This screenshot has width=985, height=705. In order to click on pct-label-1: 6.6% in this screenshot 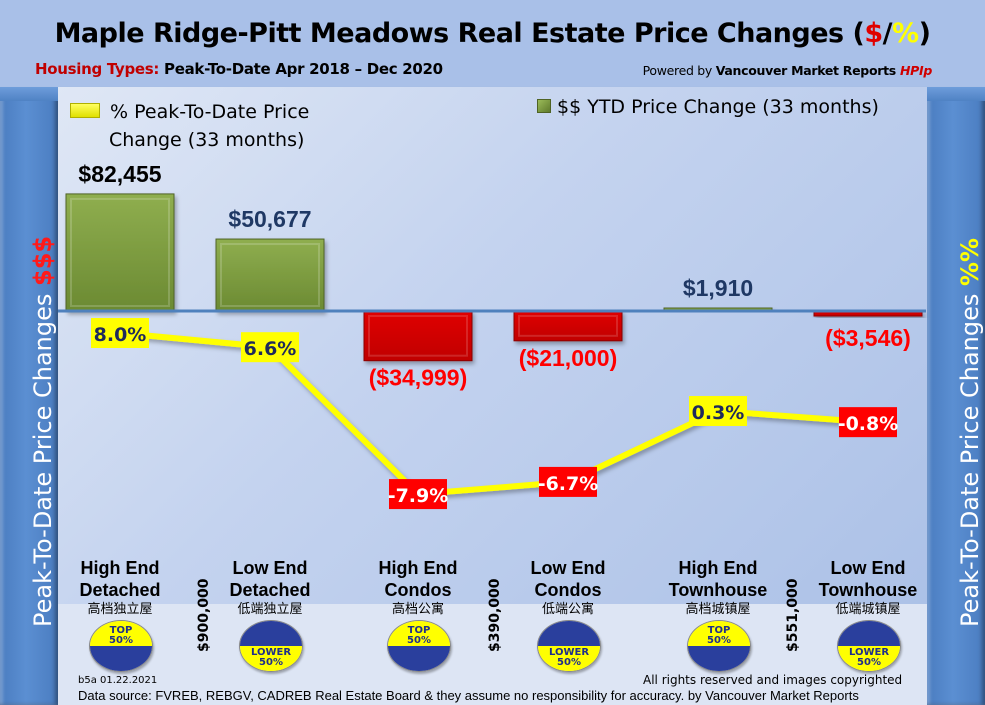, I will do `click(270, 347)`.